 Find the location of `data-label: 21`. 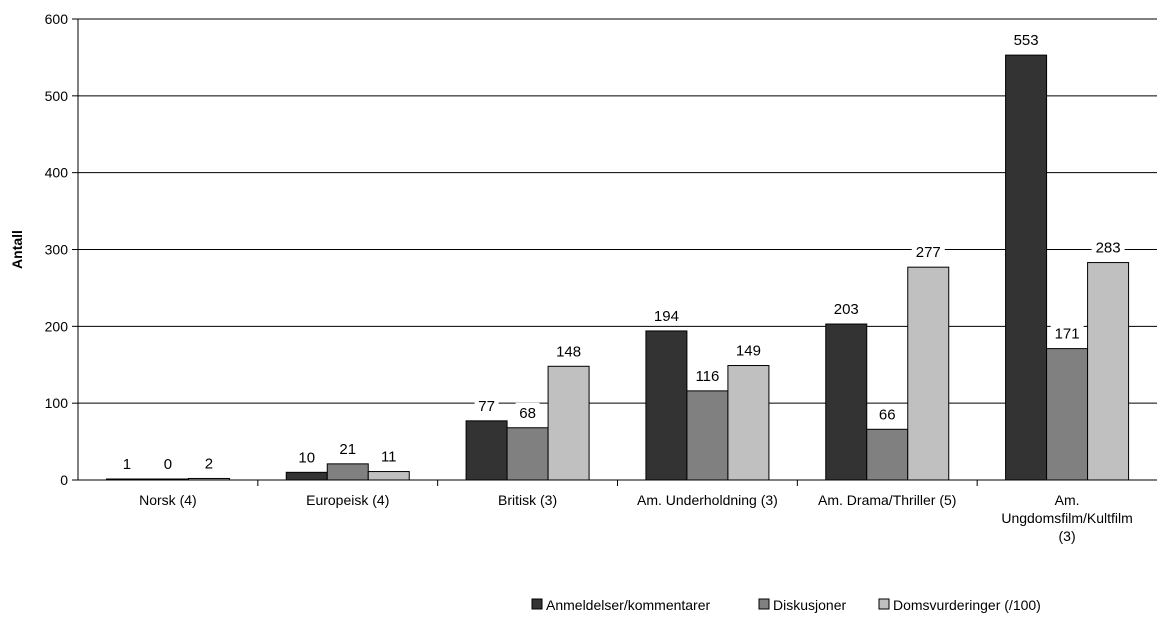

data-label: 21 is located at coordinates (347, 449).